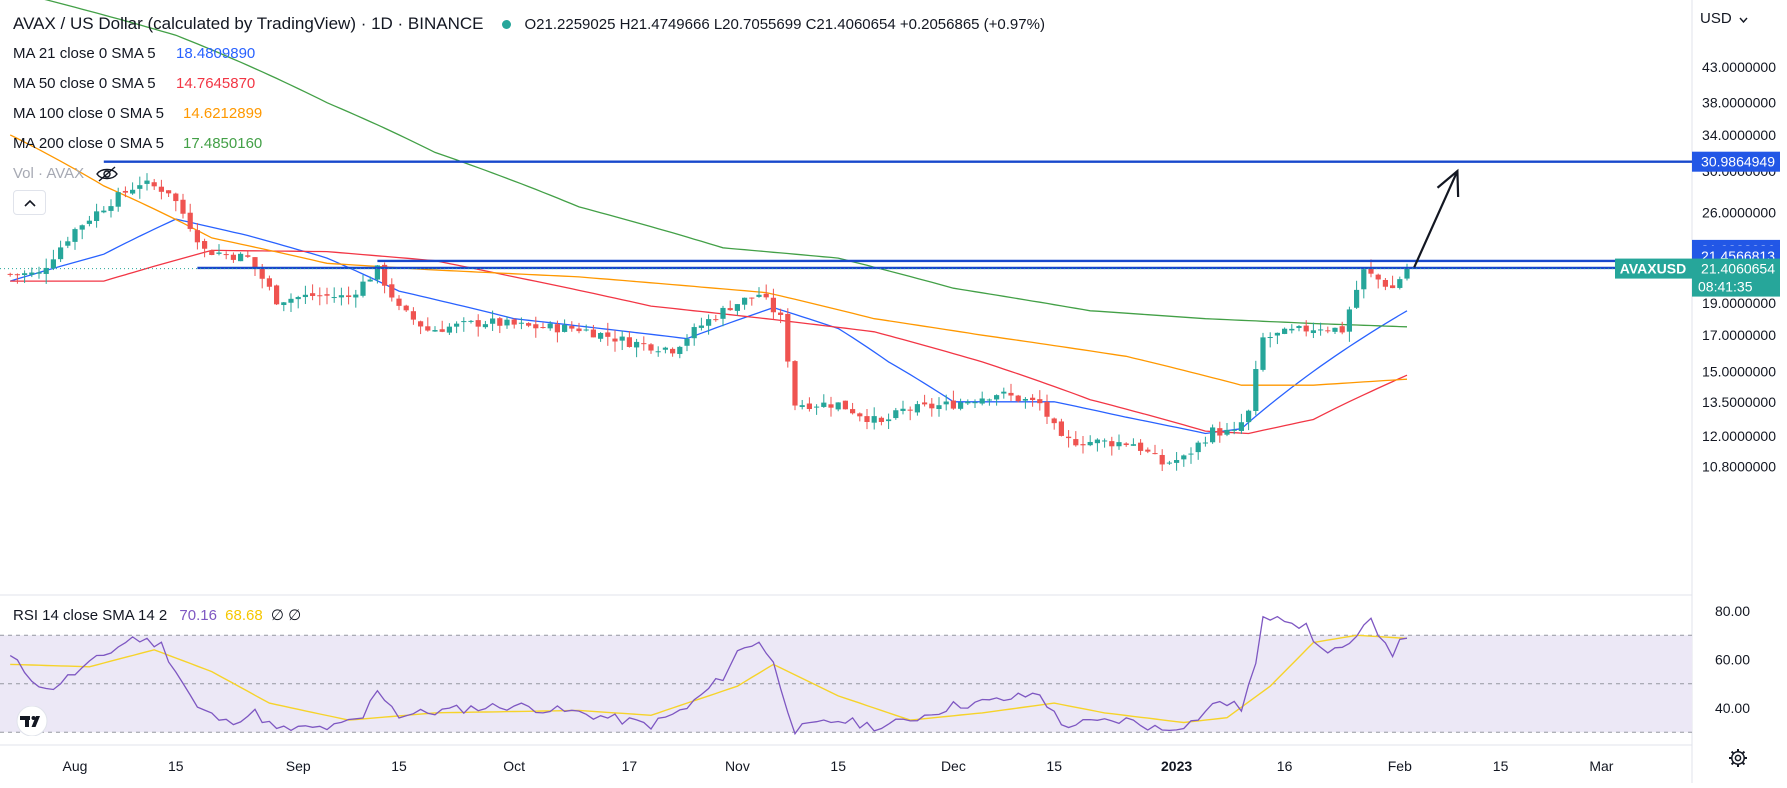 This screenshot has height=788, width=1787. I want to click on price-tag-bg, so click(1736, 161).